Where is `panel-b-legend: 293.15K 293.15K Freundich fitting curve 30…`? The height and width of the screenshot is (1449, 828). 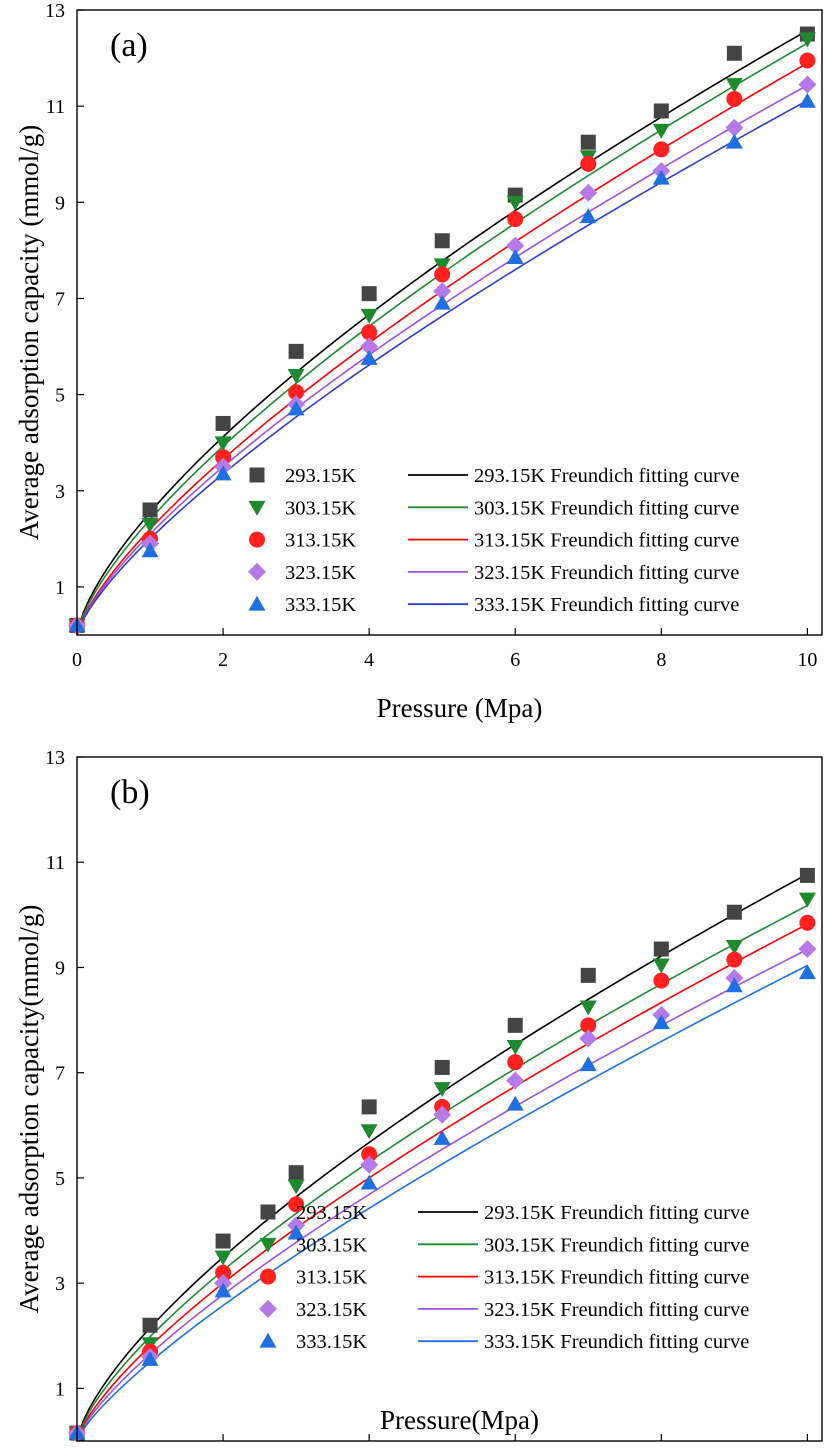
panel-b-legend: 293.15K 293.15K Freundich fitting curve 30… is located at coordinates (504, 1277).